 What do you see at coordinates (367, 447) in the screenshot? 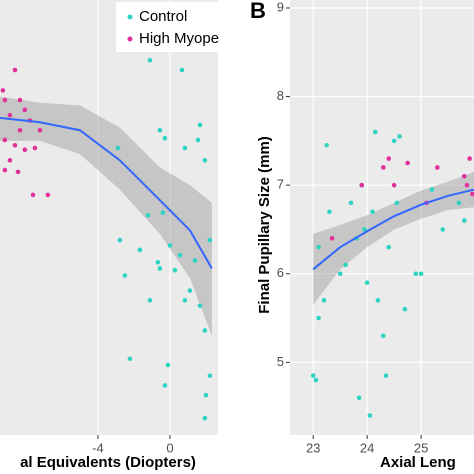
I see `x-tick-label: 24` at bounding box center [367, 447].